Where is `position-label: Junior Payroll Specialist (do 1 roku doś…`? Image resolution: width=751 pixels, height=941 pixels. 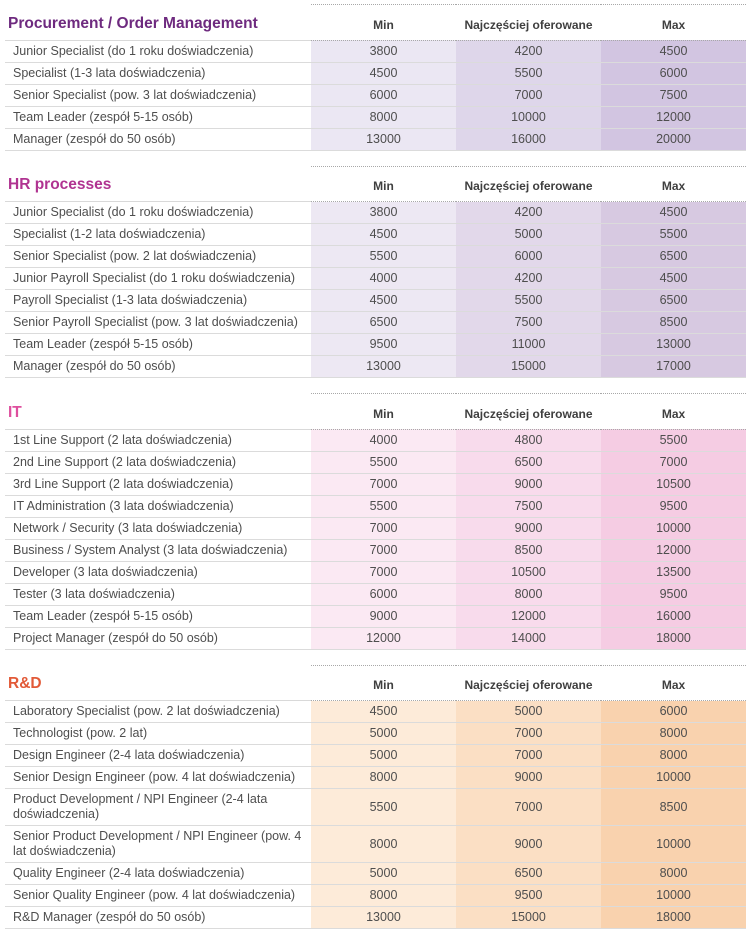
position-label: Junior Payroll Specialist (do 1 roku doś… is located at coordinates (158, 278).